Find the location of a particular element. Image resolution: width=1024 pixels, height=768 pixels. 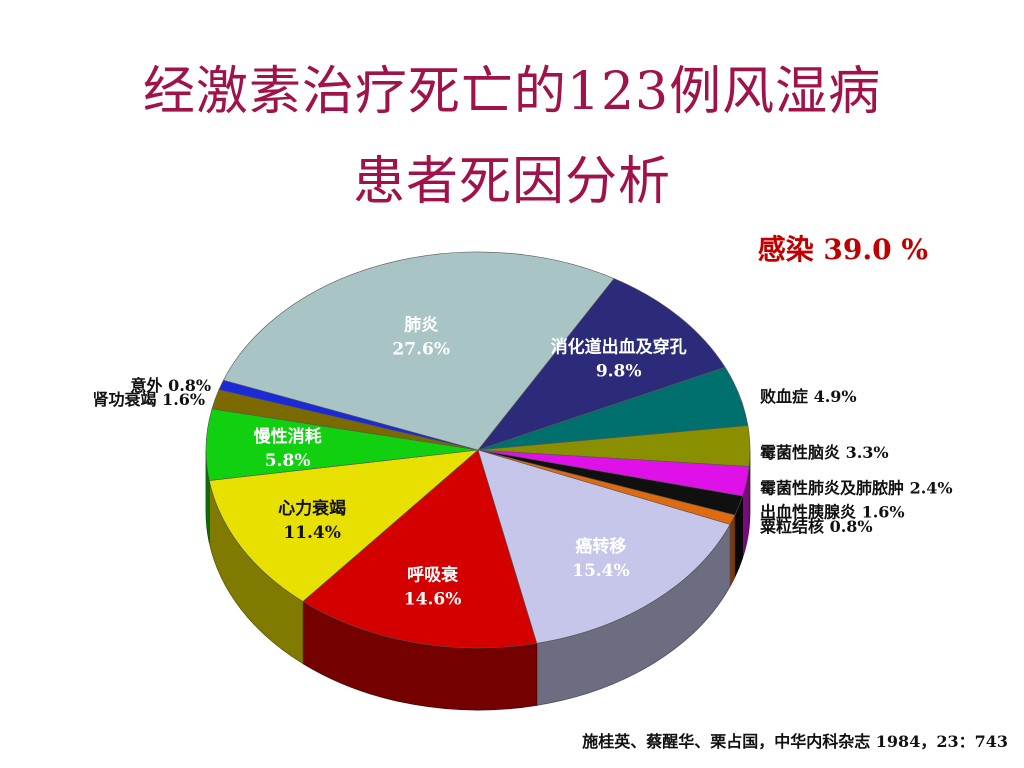

slice-label-value-1: 9.8% is located at coordinates (619, 372).